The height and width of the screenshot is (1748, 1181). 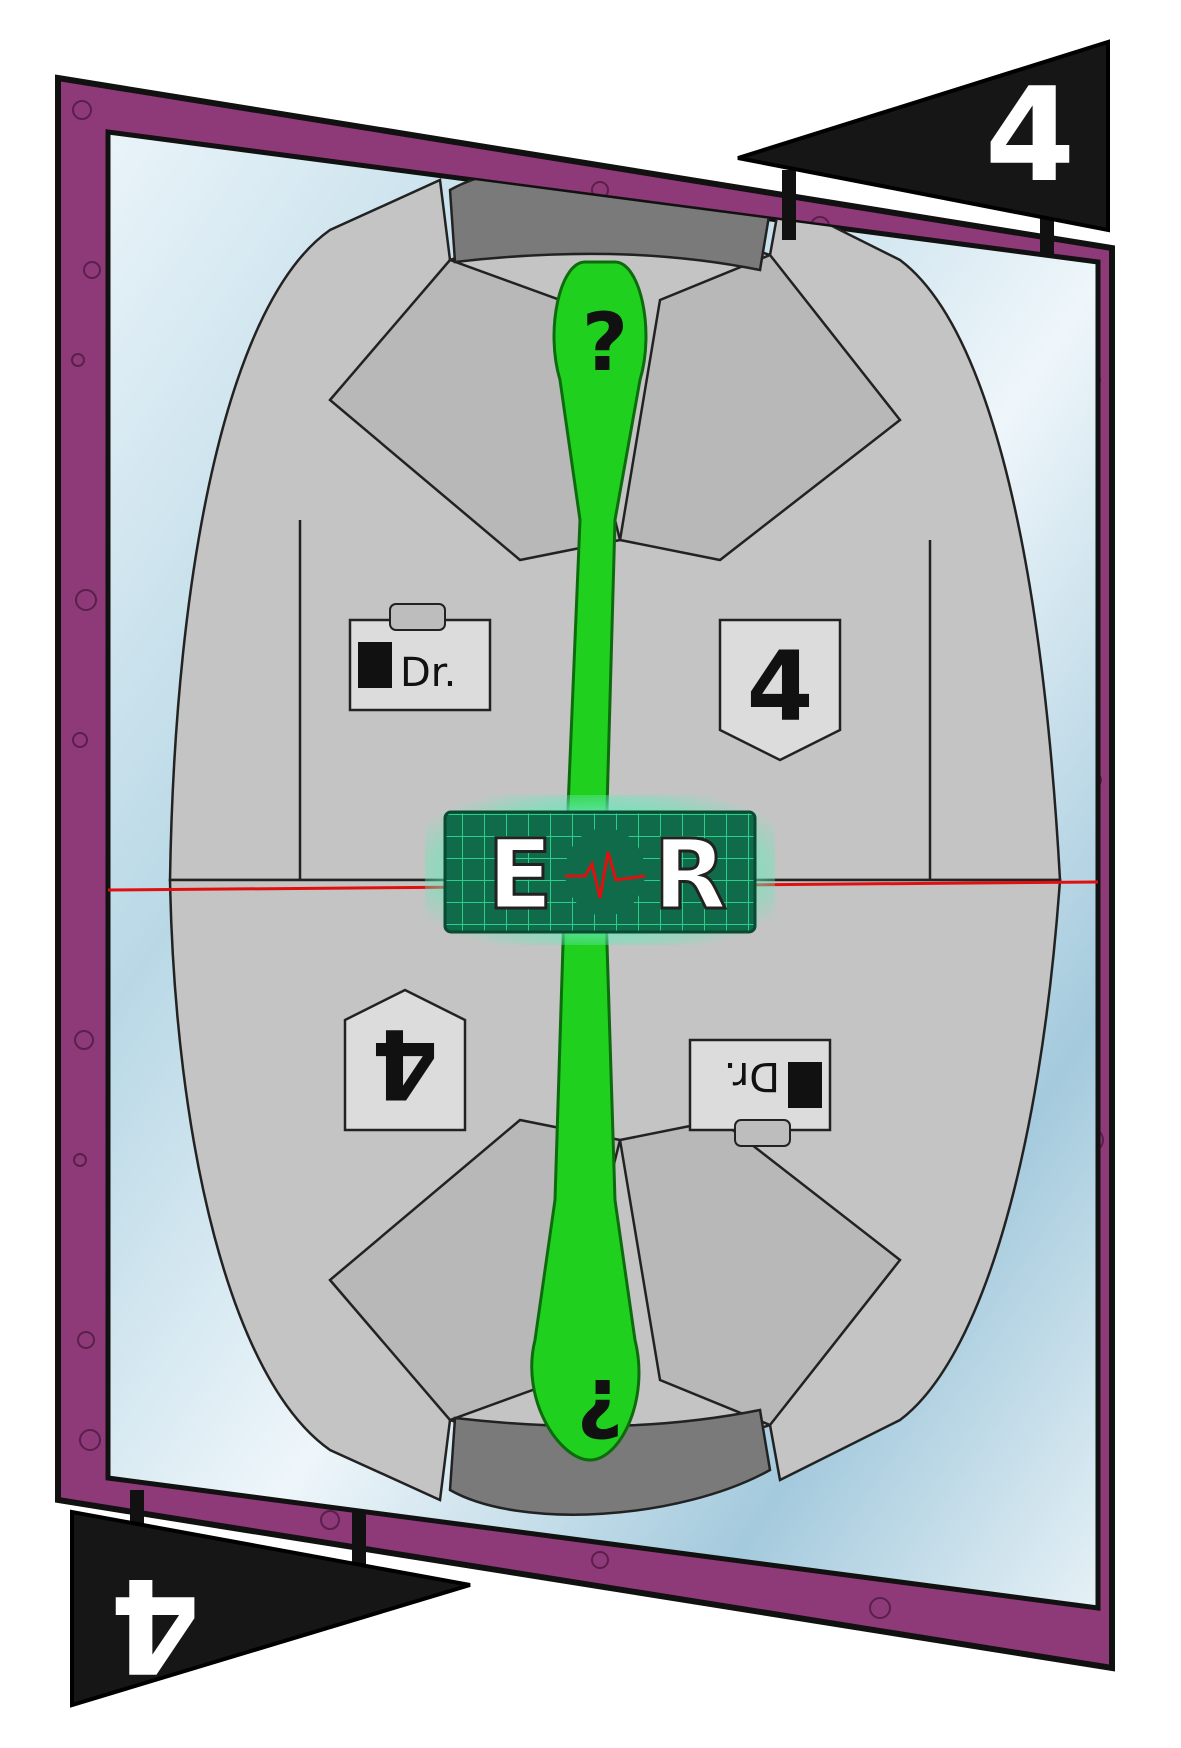 I want to click on corner-top-right: 4, so click(x=923, y=147).